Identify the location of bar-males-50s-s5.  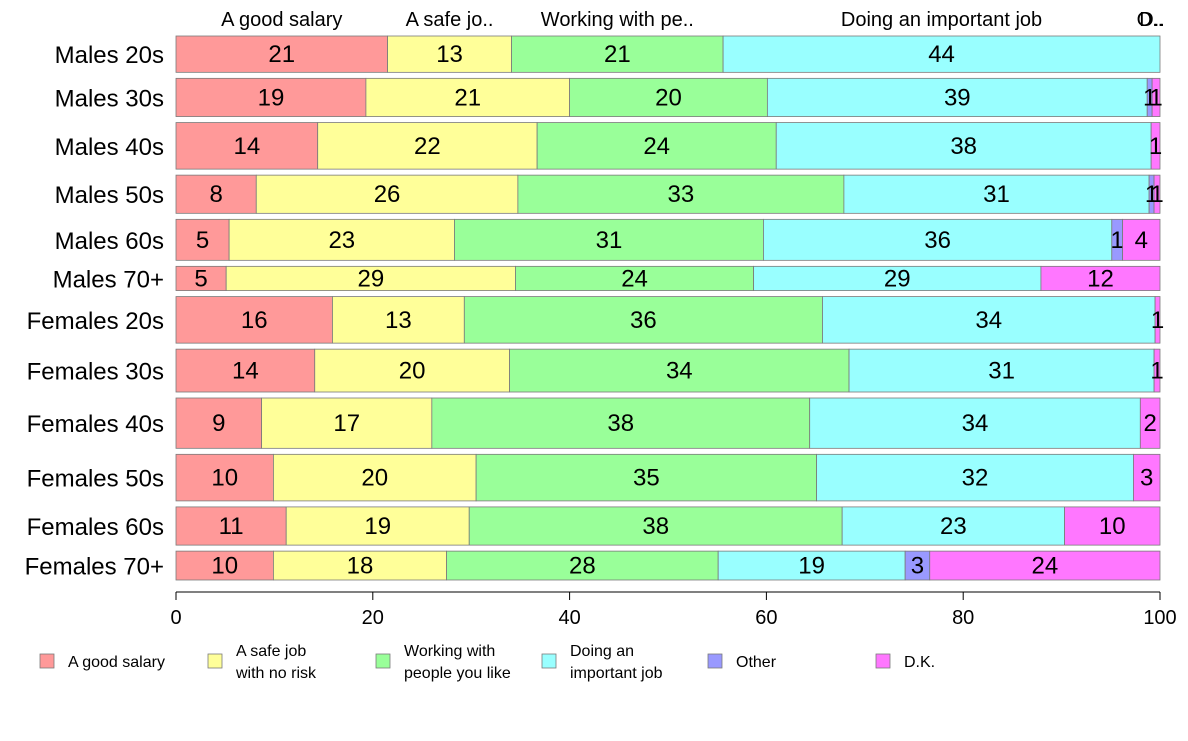
(1157, 194).